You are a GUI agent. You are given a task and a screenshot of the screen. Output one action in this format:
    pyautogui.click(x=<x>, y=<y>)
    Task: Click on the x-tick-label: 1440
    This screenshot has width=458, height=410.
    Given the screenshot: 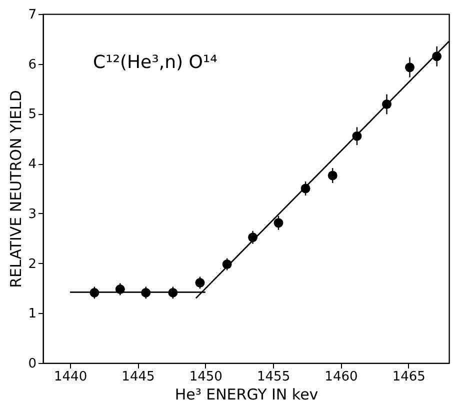 What is the action you would take?
    pyautogui.click(x=71, y=377)
    